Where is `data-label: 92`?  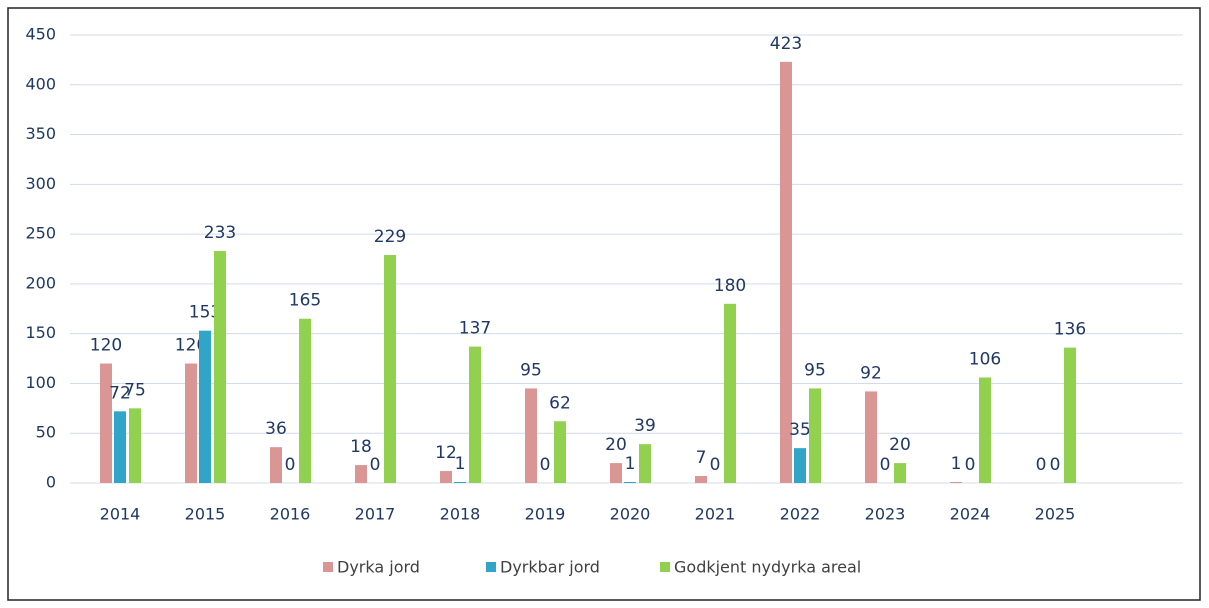 data-label: 92 is located at coordinates (871, 373).